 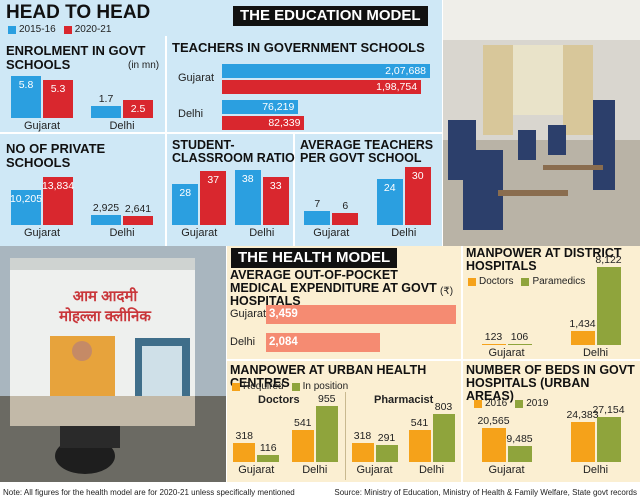 What do you see at coordinates (447, 291) in the screenshot?
I see `unit-label: (₹)` at bounding box center [447, 291].